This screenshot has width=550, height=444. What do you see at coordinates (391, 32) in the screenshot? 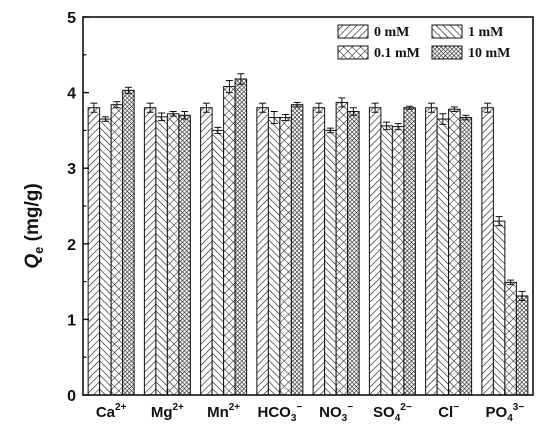
I see `legend-label: 0 mM` at bounding box center [391, 32].